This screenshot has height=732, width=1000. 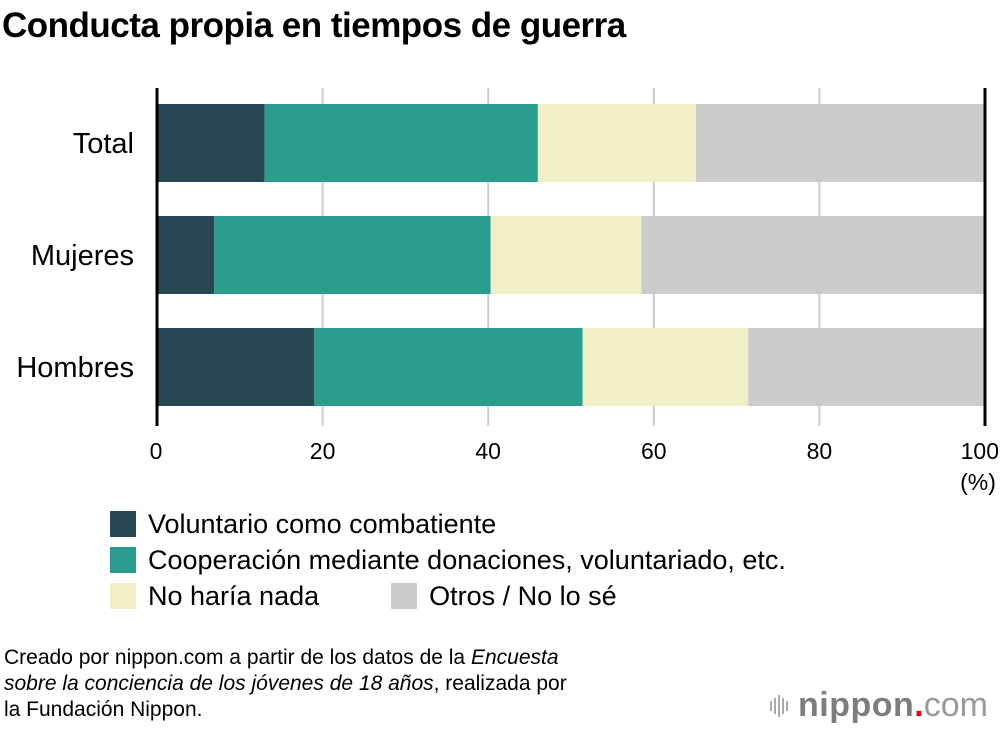 I want to click on x-tick-label: 100, so click(x=980, y=451).